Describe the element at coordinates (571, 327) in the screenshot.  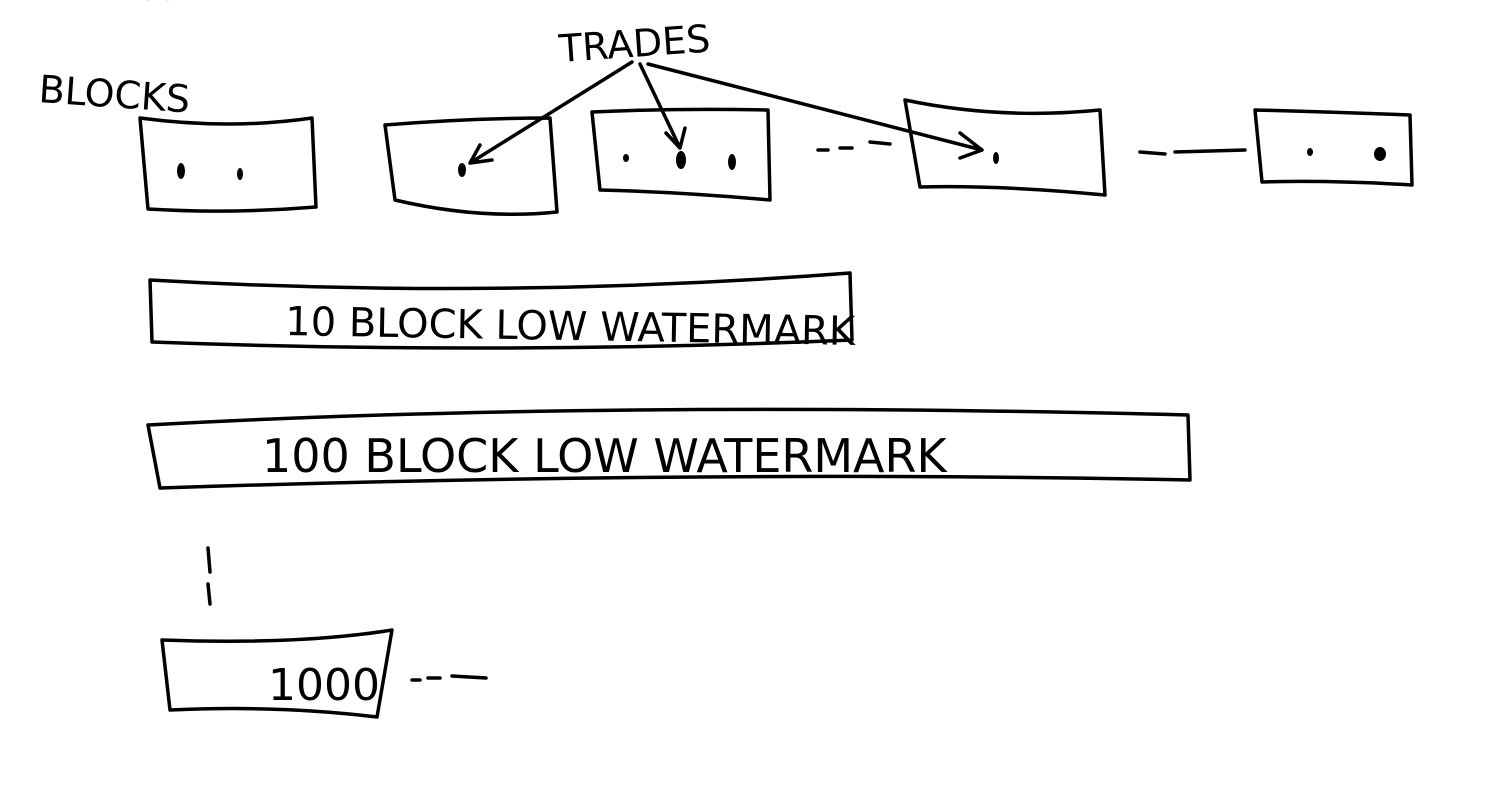
I see `watermark-label: 10 BLOCK LOW WATERMARK` at that location.